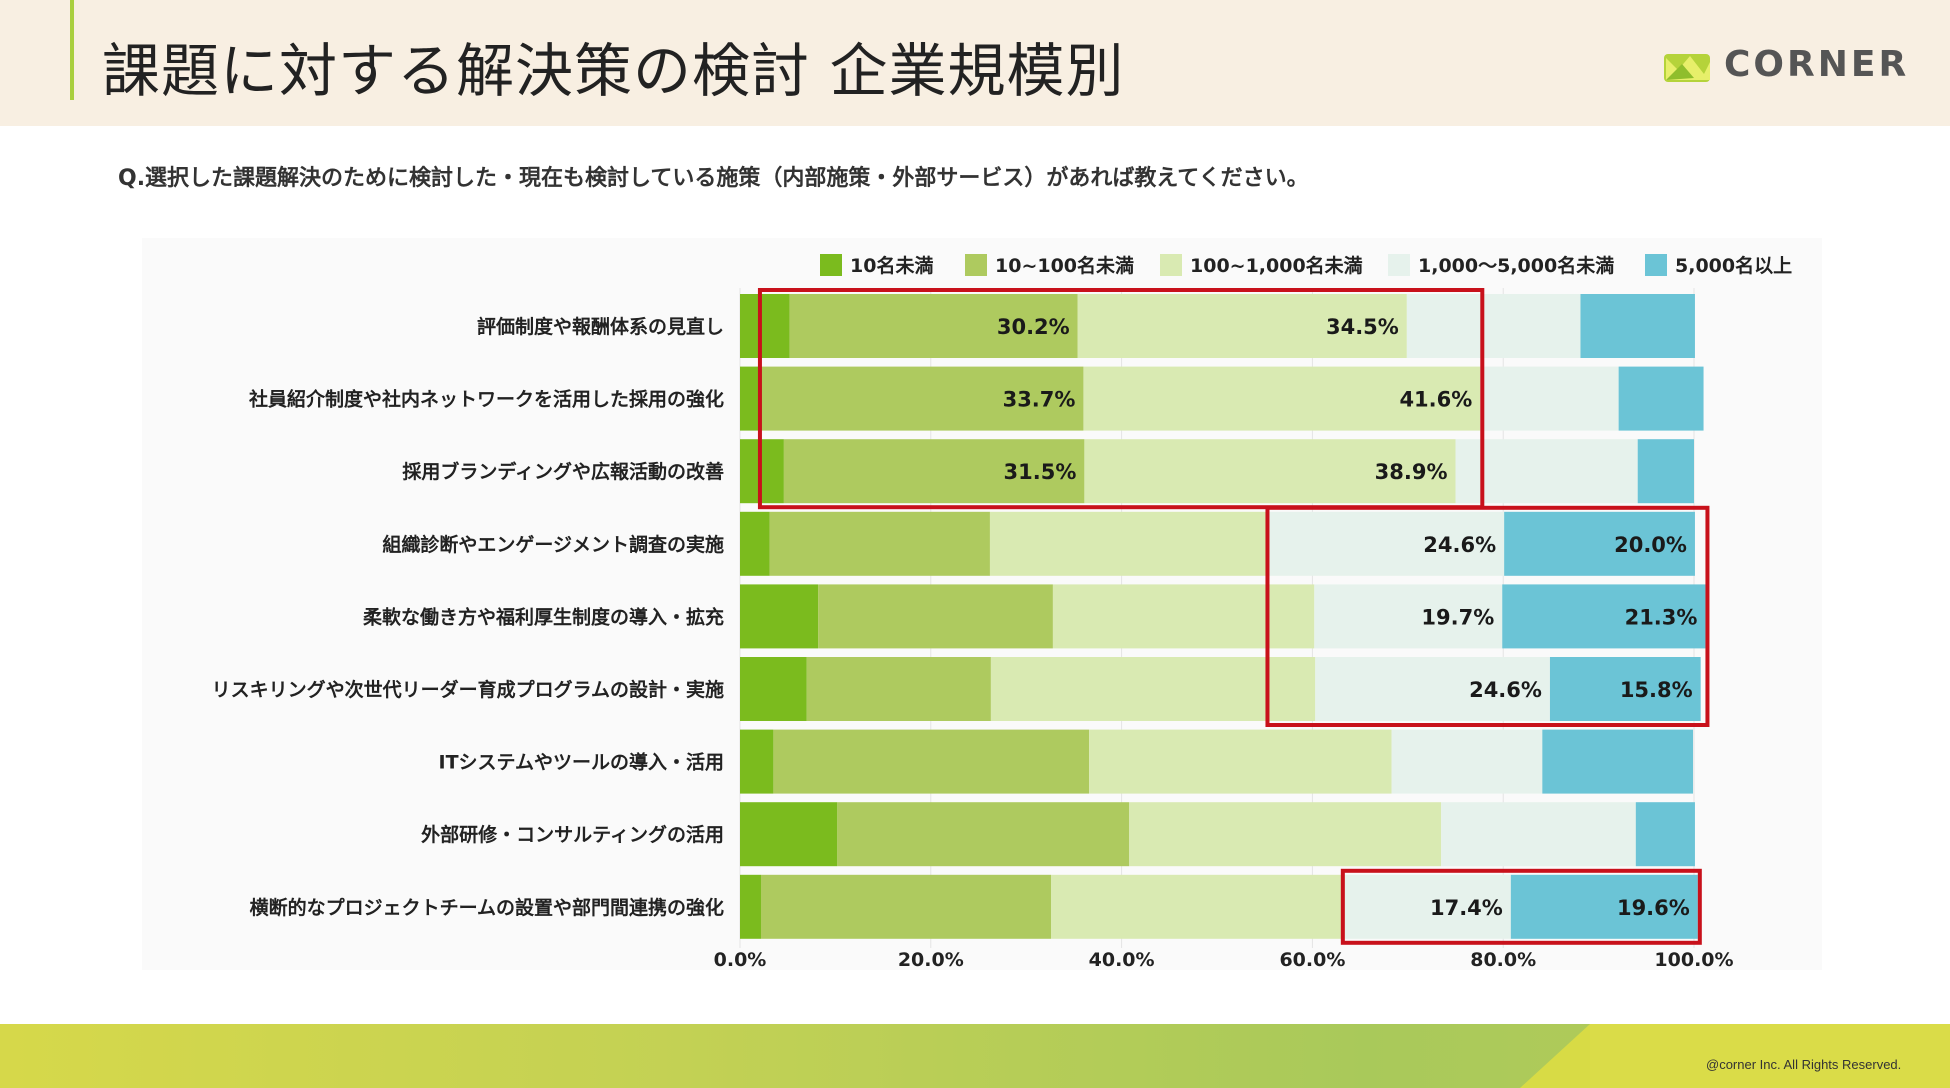  I want to click on data-label: 31.5%, so click(1040, 472).